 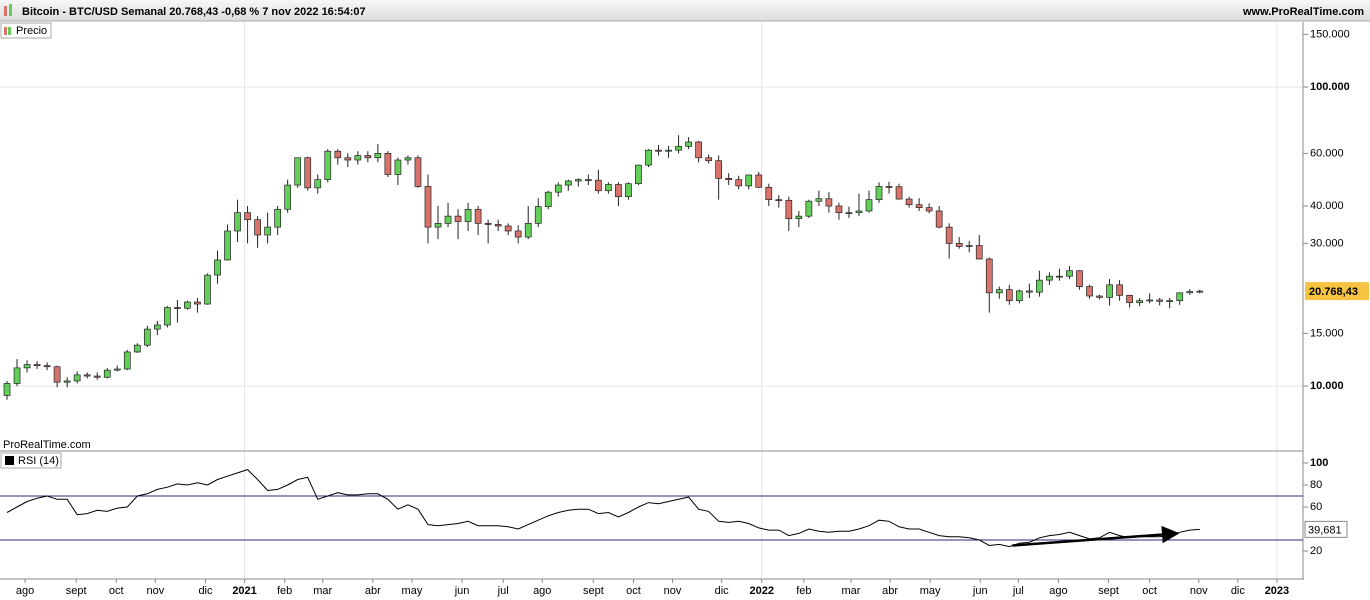 I want to click on y-tick-label: 80, so click(x=1316, y=485).